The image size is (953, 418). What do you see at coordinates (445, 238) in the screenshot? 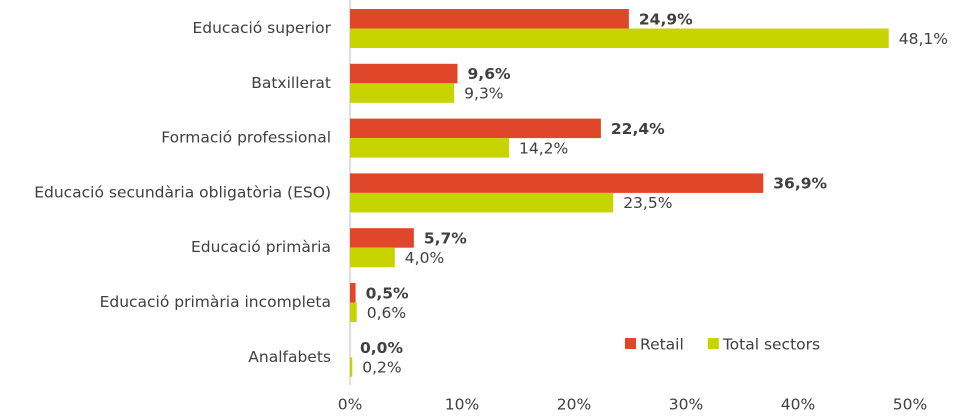
I see `data-label: 5,7%` at bounding box center [445, 238].